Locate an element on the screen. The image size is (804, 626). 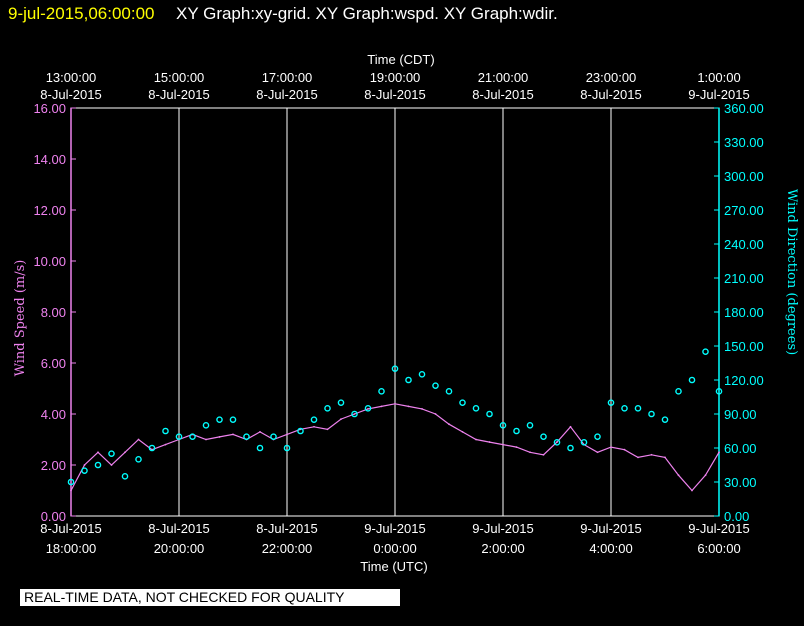
right-tick-label: 270.00 is located at coordinates (744, 210).